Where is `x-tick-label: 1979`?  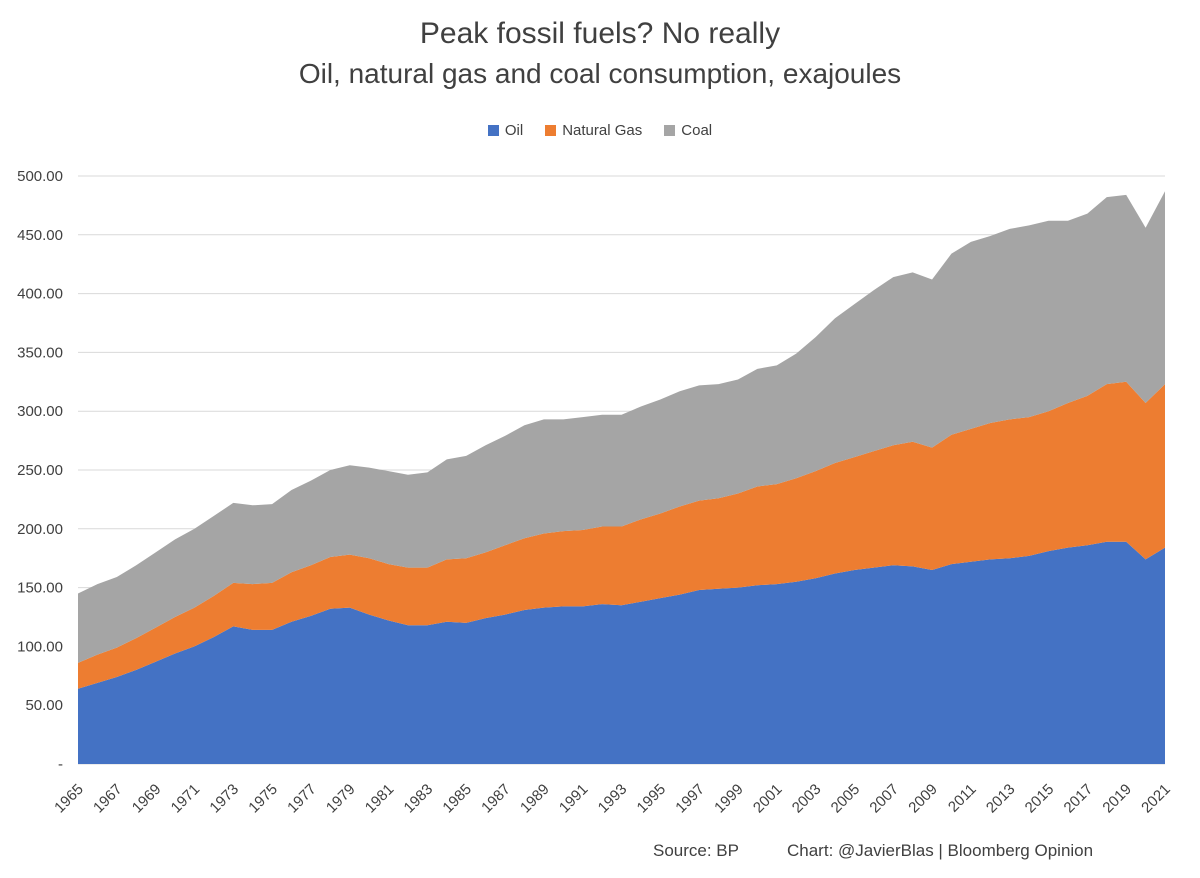
x-tick-label: 1979 is located at coordinates (341, 799).